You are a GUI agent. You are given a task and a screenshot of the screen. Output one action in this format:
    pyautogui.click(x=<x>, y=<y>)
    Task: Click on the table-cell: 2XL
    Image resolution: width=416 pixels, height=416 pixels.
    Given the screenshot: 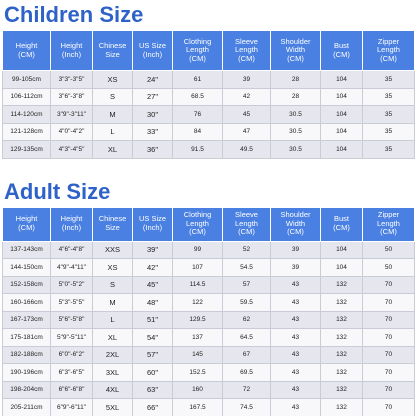 What is the action you would take?
    pyautogui.click(x=112, y=354)
    